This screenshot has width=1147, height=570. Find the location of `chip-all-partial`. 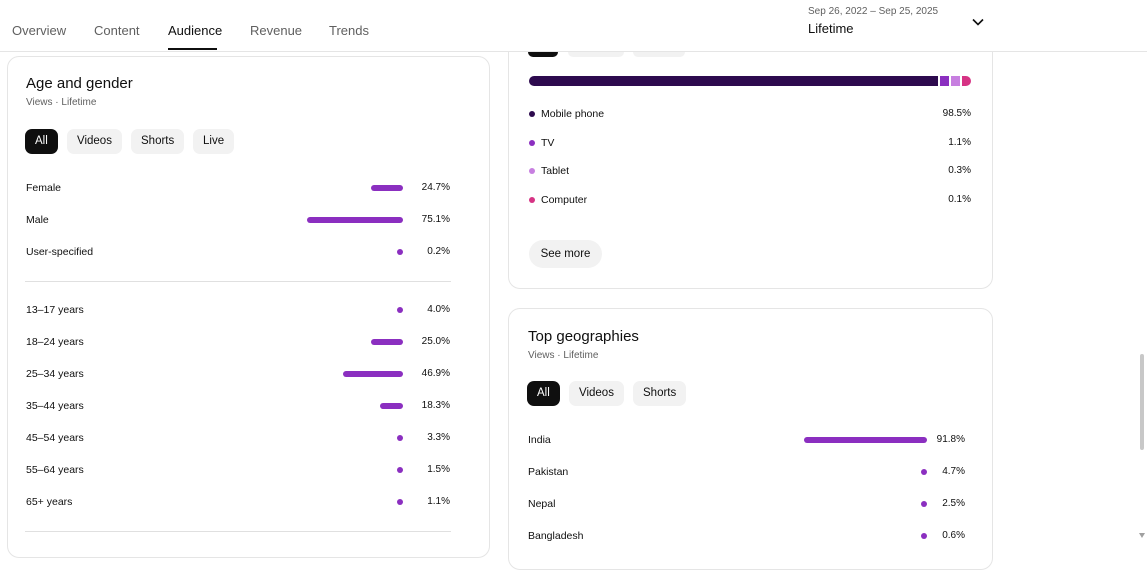

chip-all-partial is located at coordinates (543, 54).